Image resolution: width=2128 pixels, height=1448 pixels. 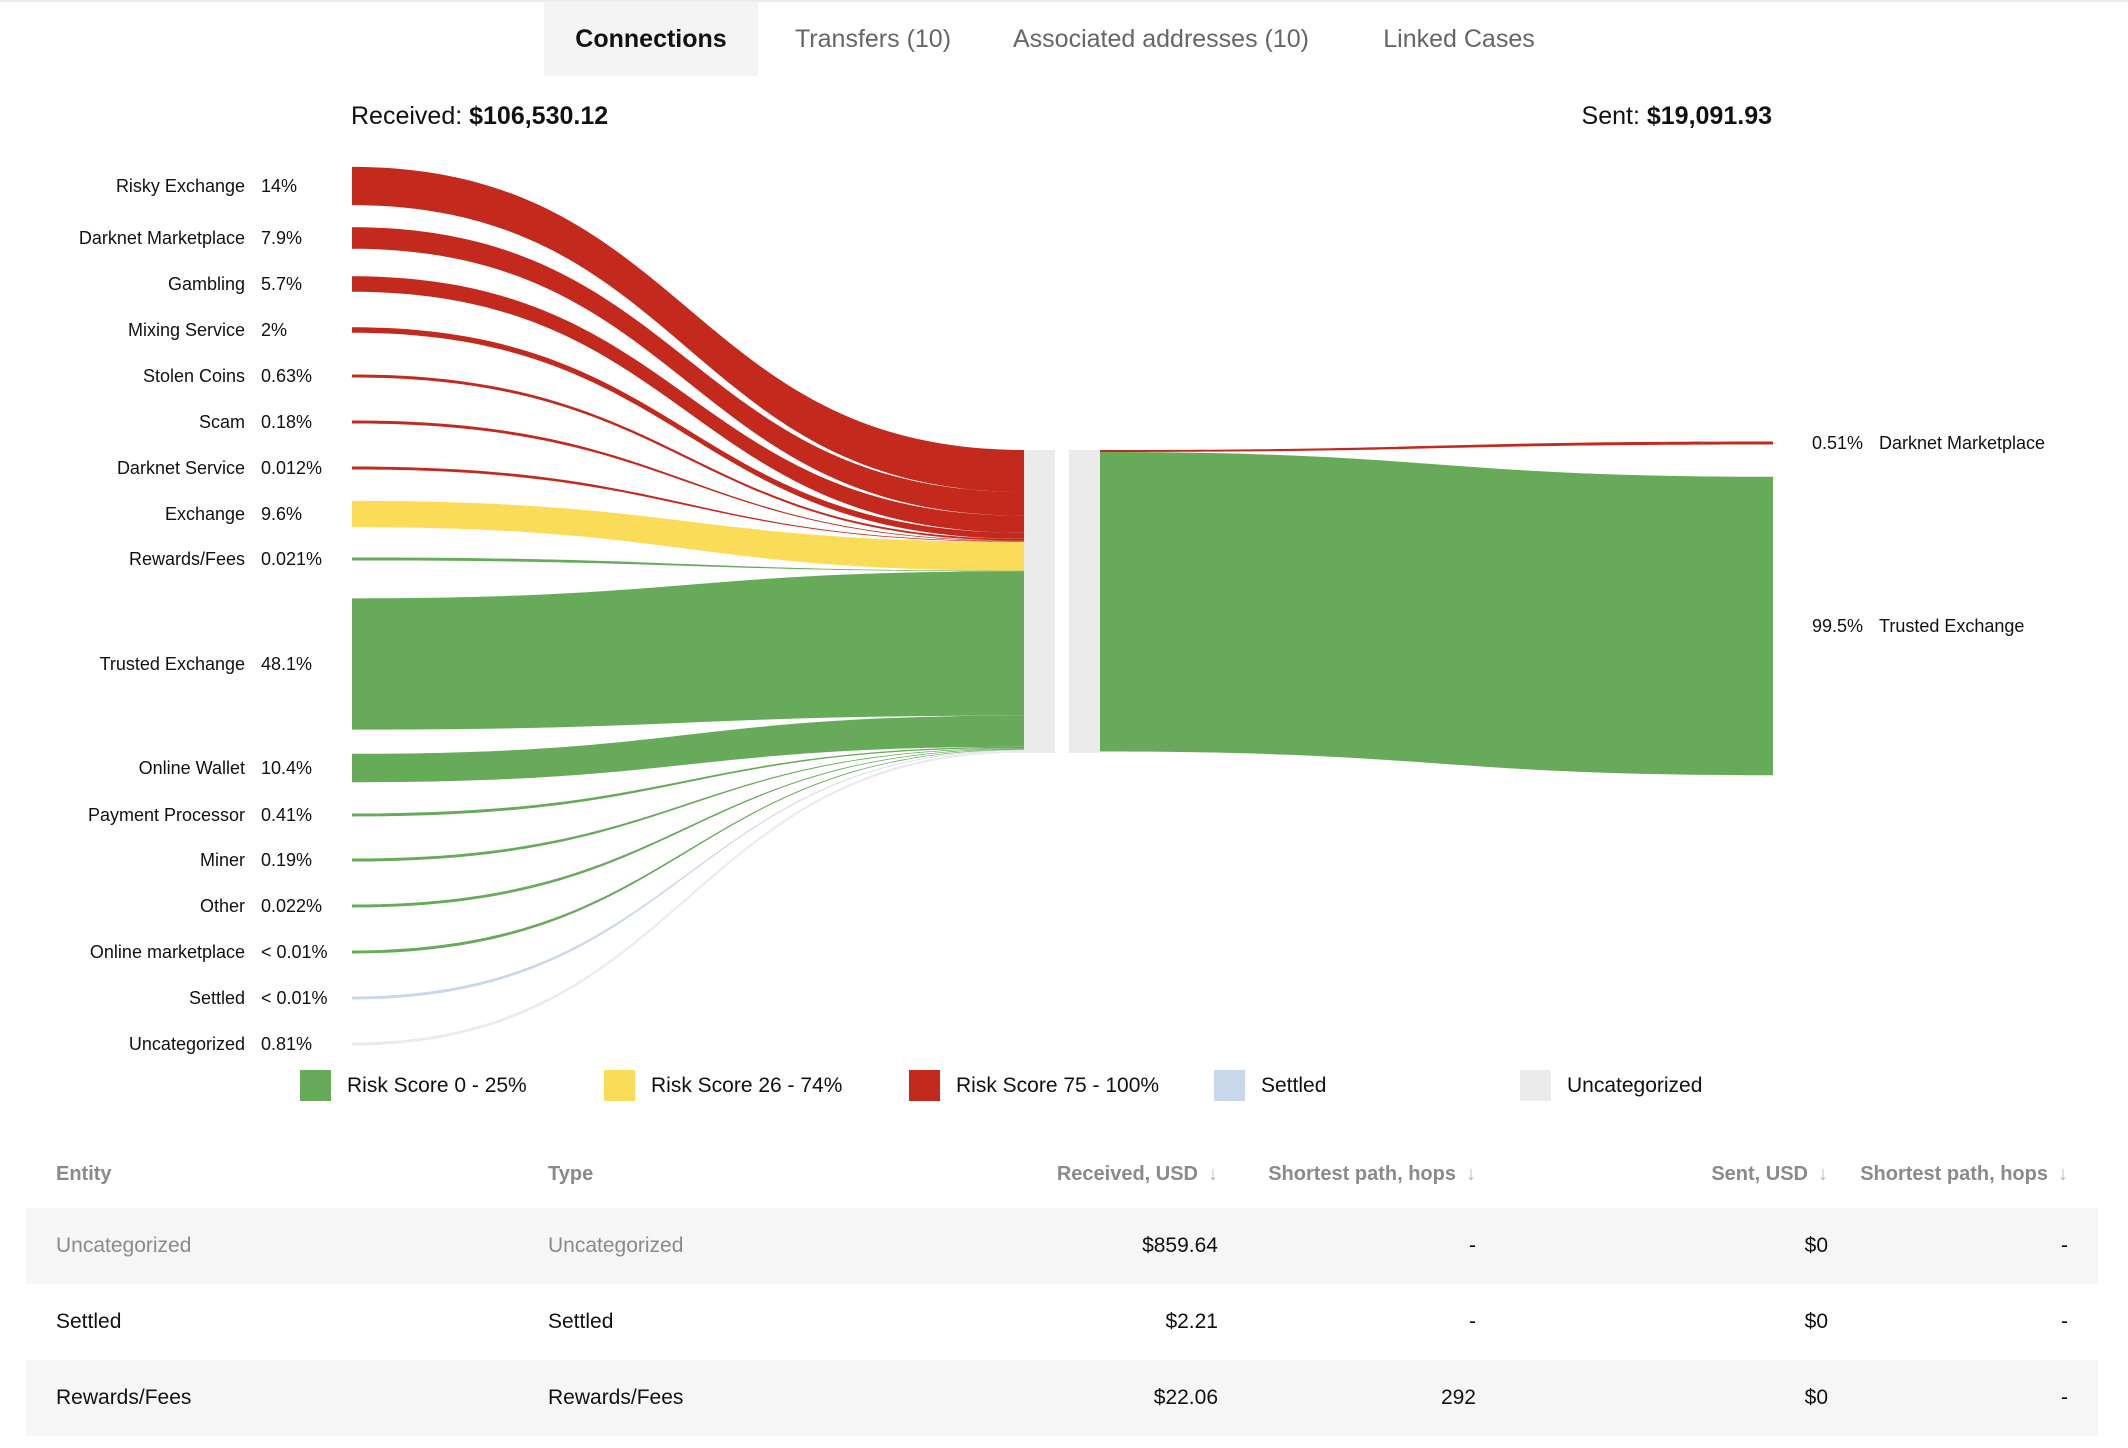 I want to click on received-category-percent: 2%, so click(x=274, y=330).